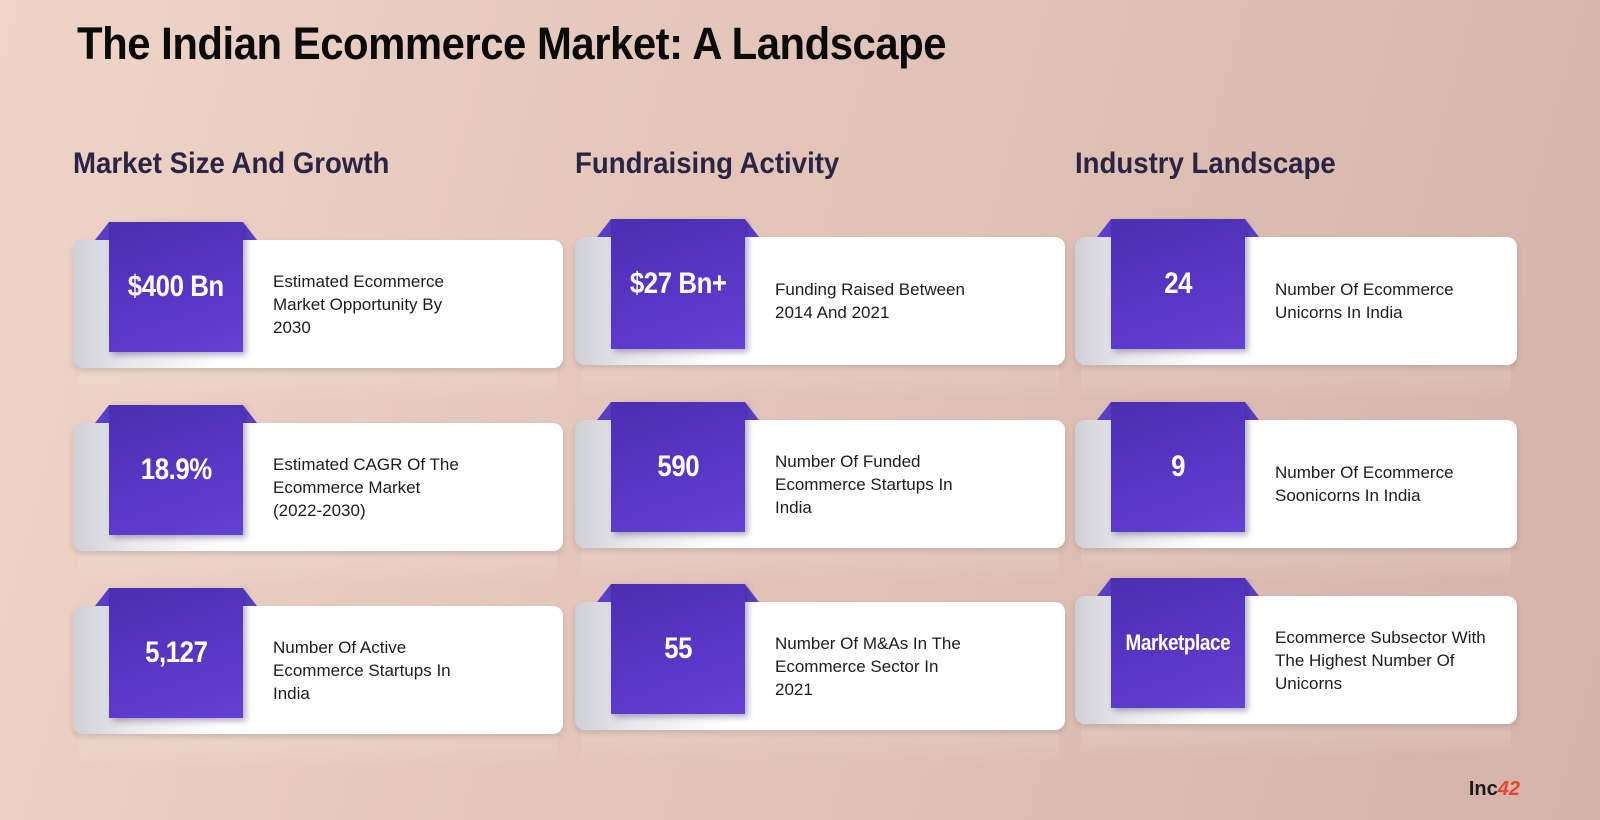  I want to click on column-heading: Industry Landscape, so click(1205, 163).